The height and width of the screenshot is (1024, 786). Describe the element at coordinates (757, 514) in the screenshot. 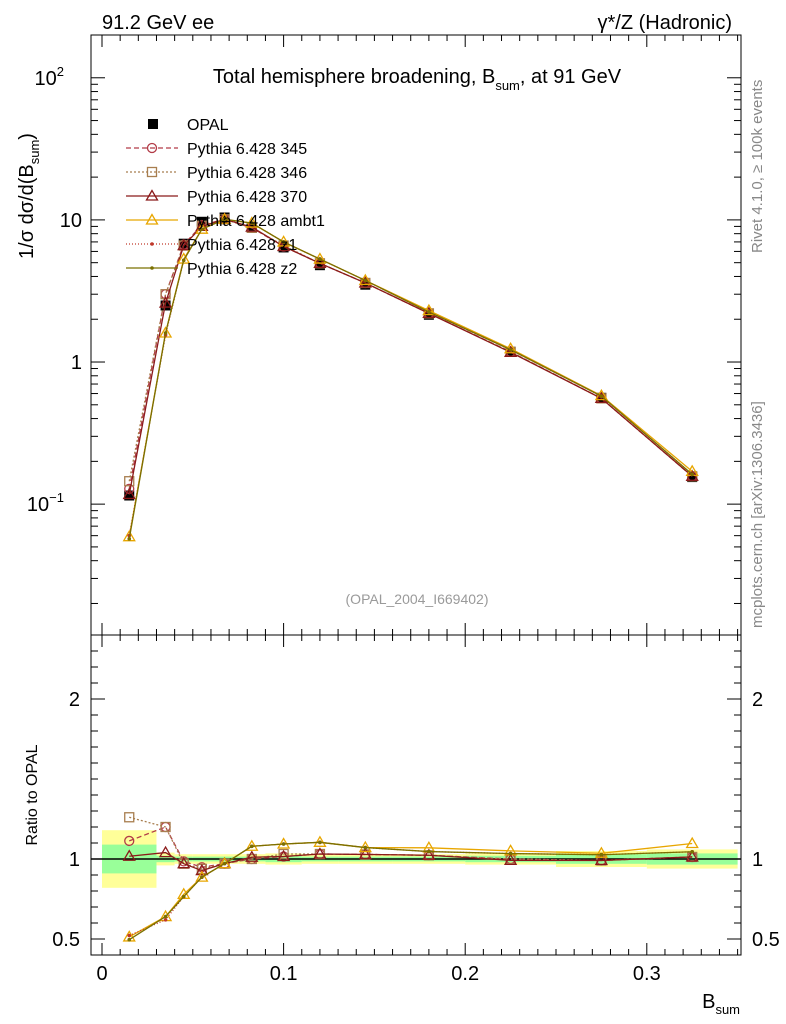

I see `mcplots-label: mcplots.cern.ch [arXiv:1306.3436]` at that location.